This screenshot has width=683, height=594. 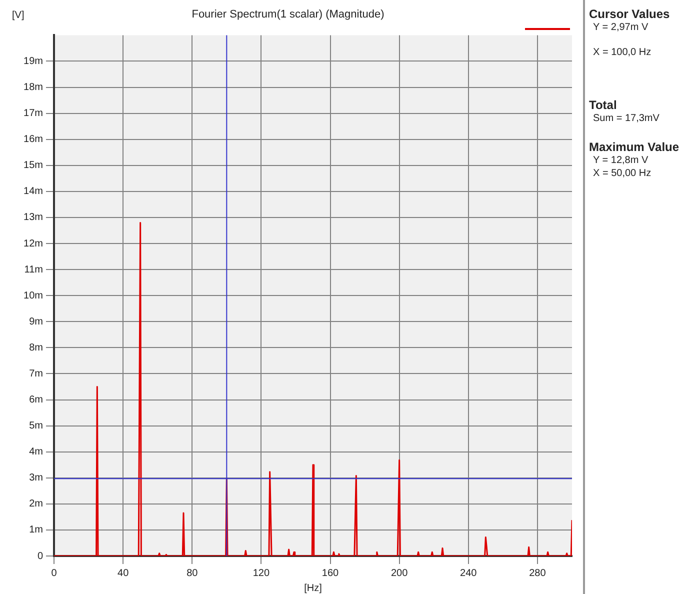 What do you see at coordinates (124, 573) in the screenshot?
I see `x-tick-label: 40` at bounding box center [124, 573].